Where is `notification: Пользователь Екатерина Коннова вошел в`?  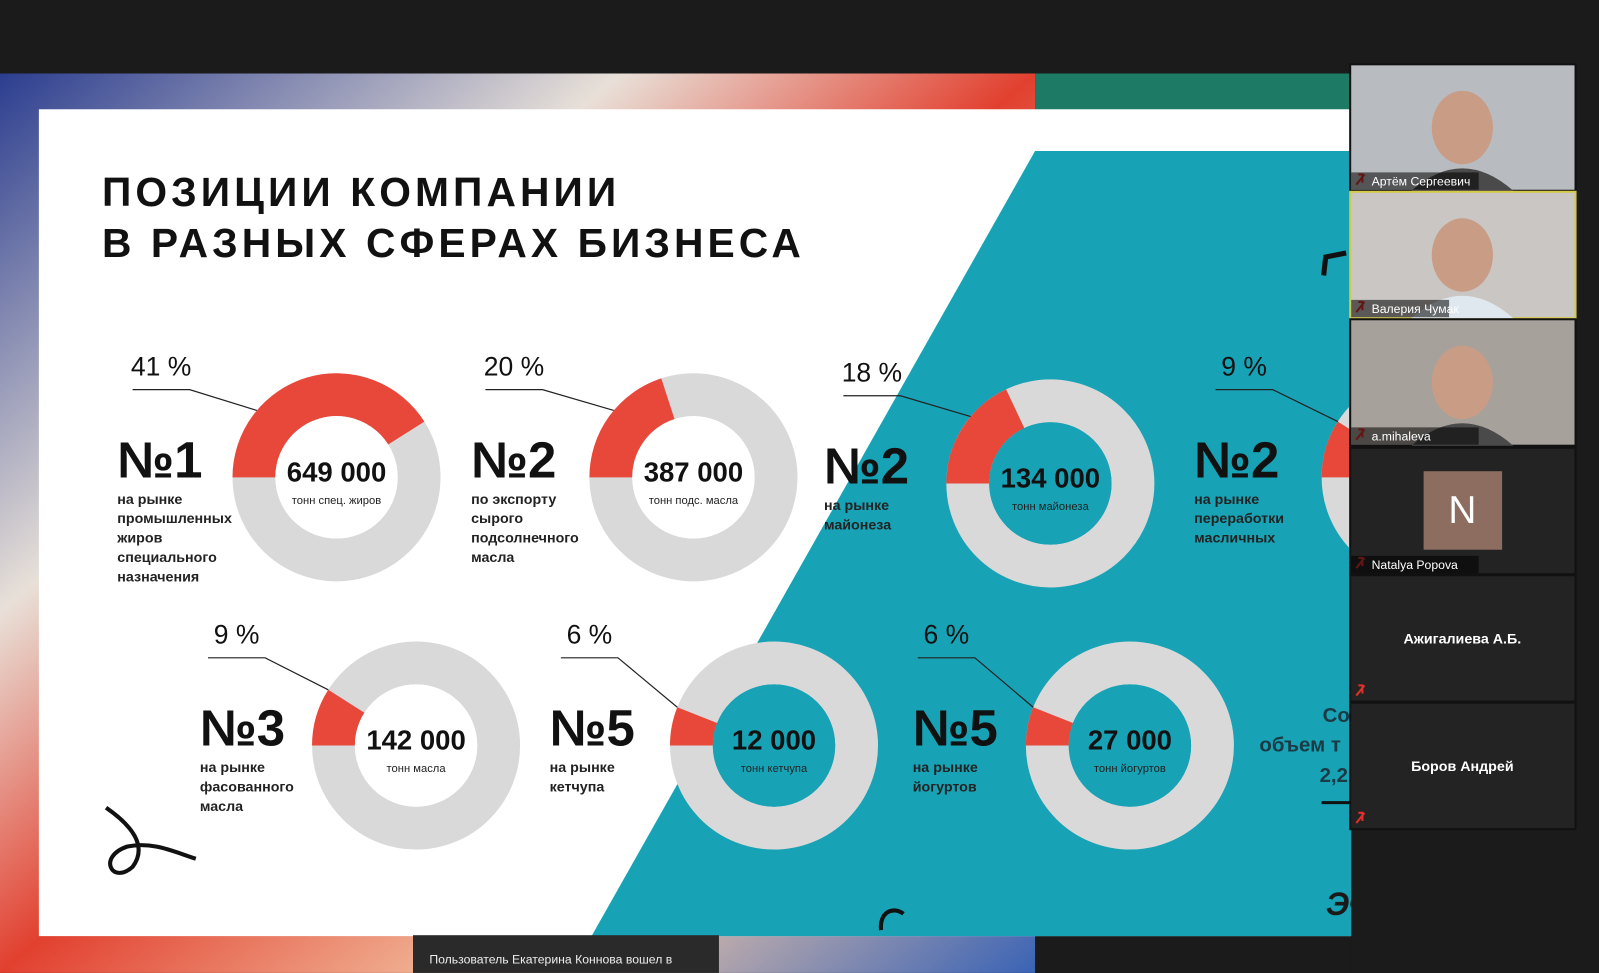 notification: Пользователь Екатерина Коннова вошел в is located at coordinates (550, 960).